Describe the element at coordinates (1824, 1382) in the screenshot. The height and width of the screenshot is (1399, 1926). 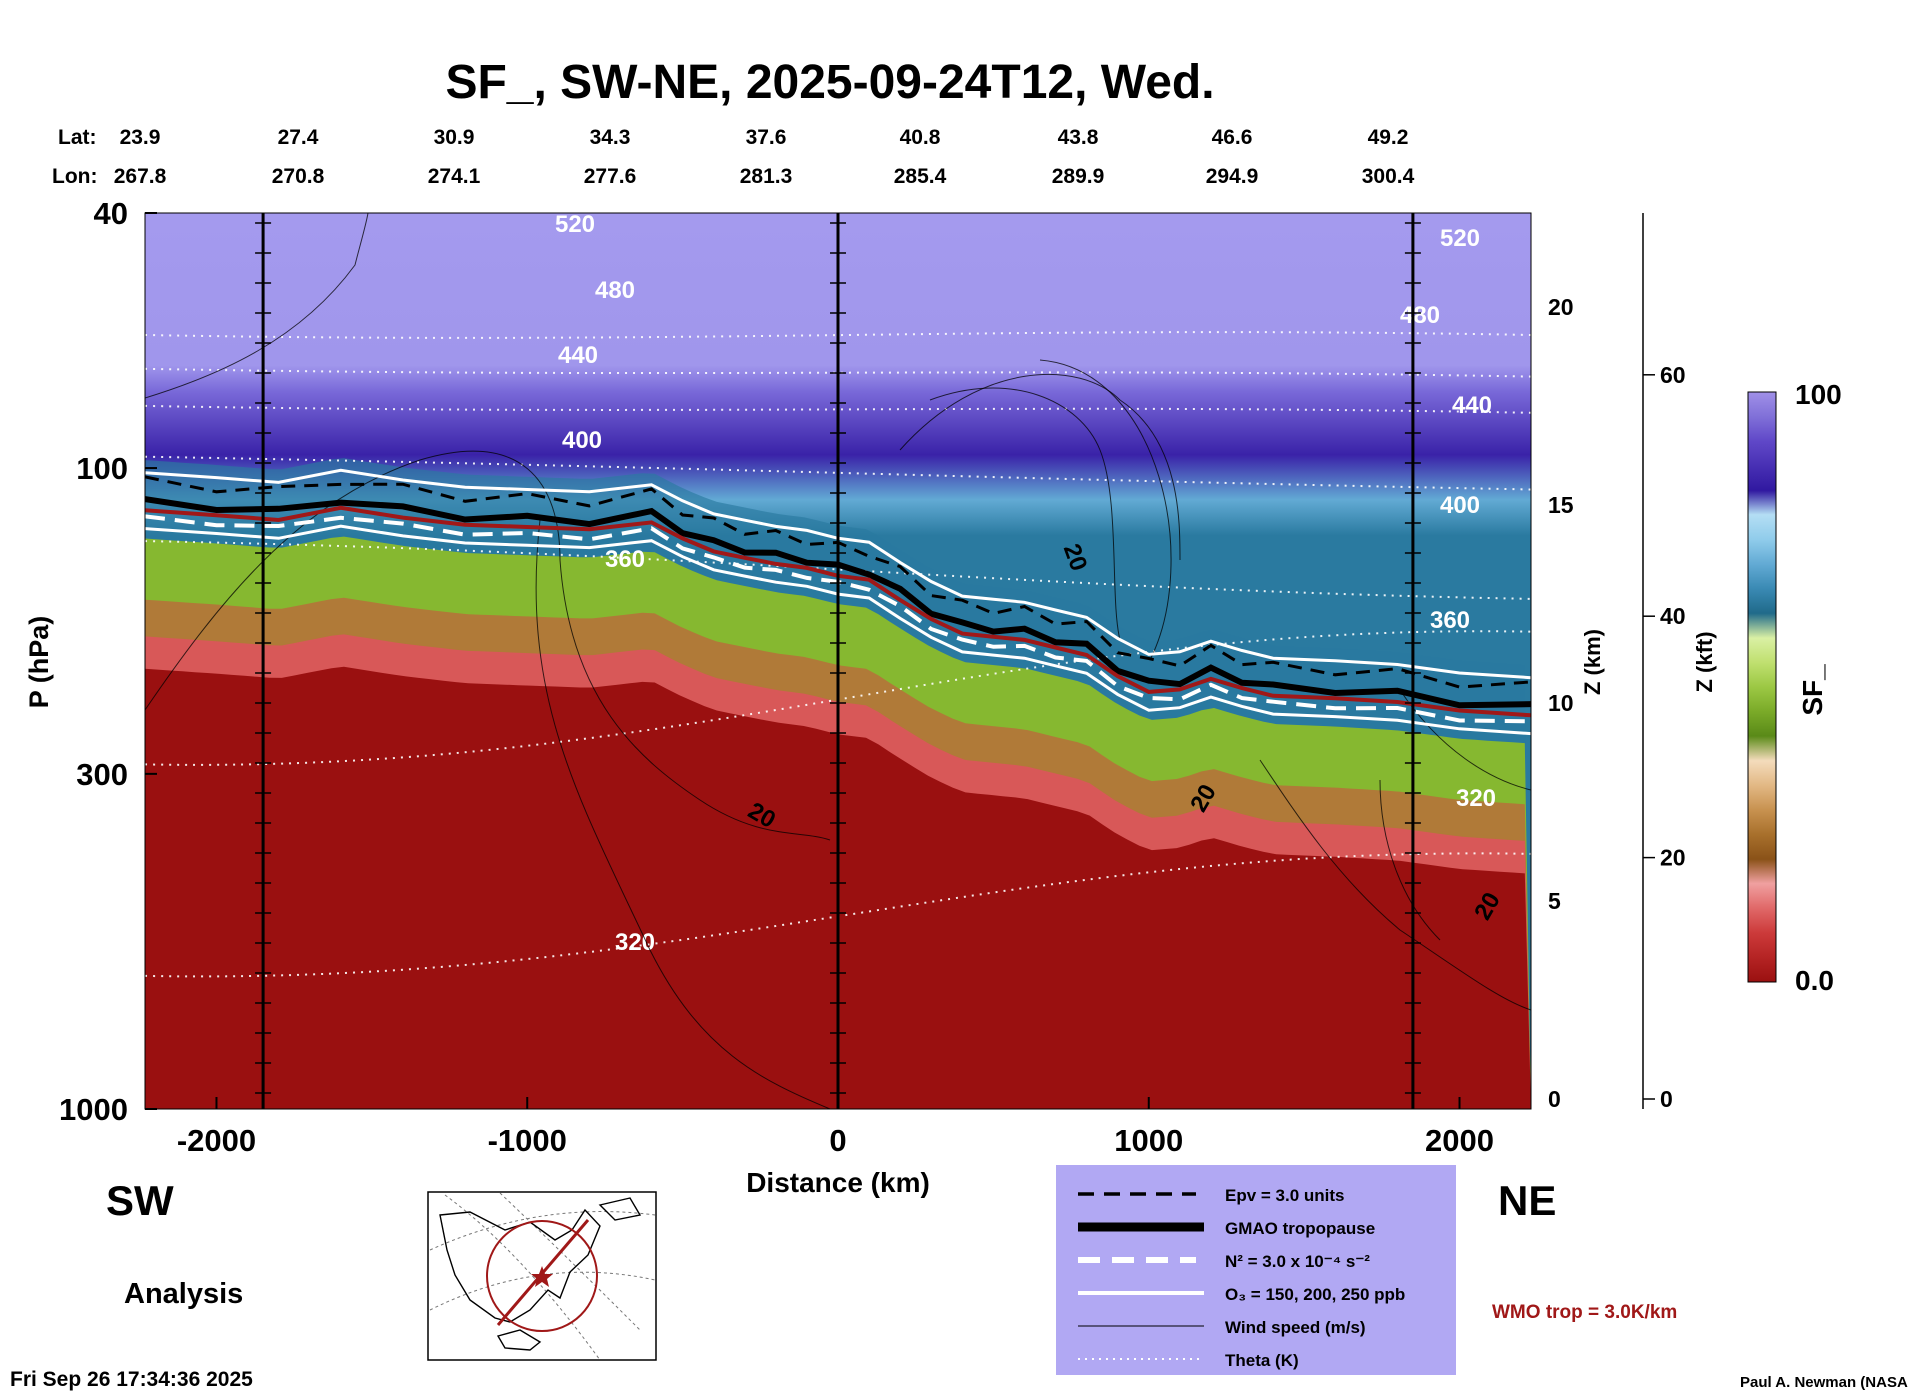
I see `credit: Paul A. Newman (NASA` at that location.